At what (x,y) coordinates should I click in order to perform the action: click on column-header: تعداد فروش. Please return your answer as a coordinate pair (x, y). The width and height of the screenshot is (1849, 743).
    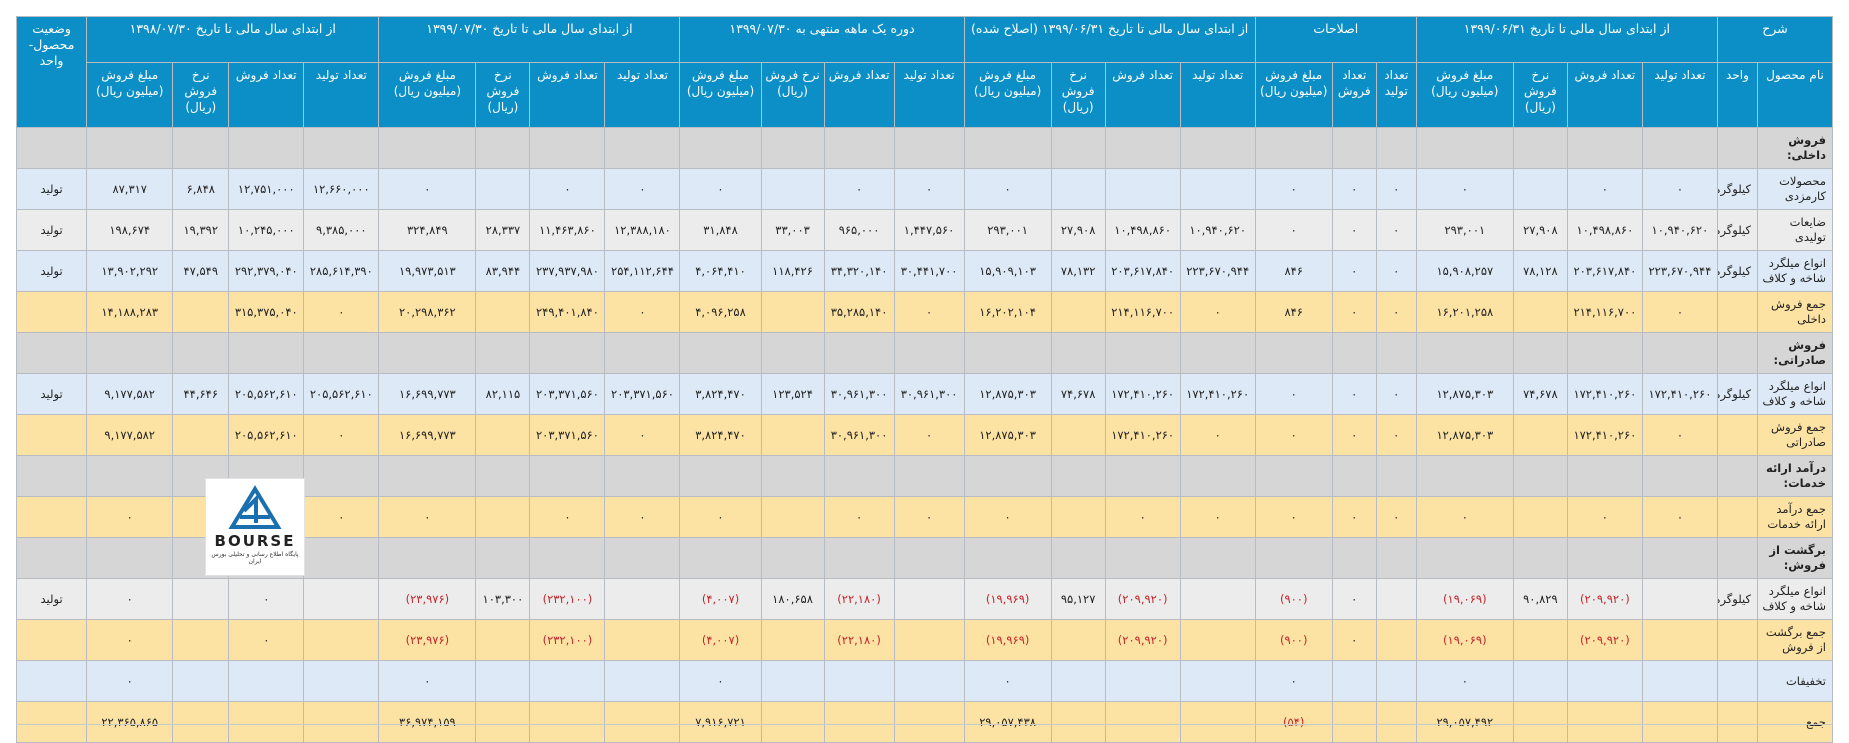
    Looking at the image, I should click on (1354, 95).